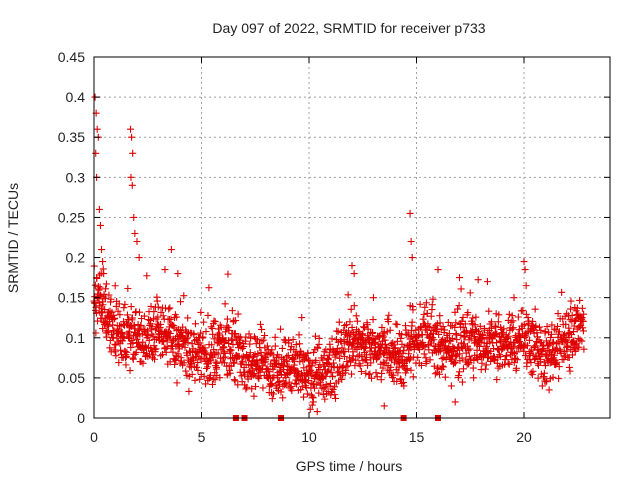 The image size is (640, 480). What do you see at coordinates (76, 97) in the screenshot?
I see `y-tick-label: 0.4` at bounding box center [76, 97].